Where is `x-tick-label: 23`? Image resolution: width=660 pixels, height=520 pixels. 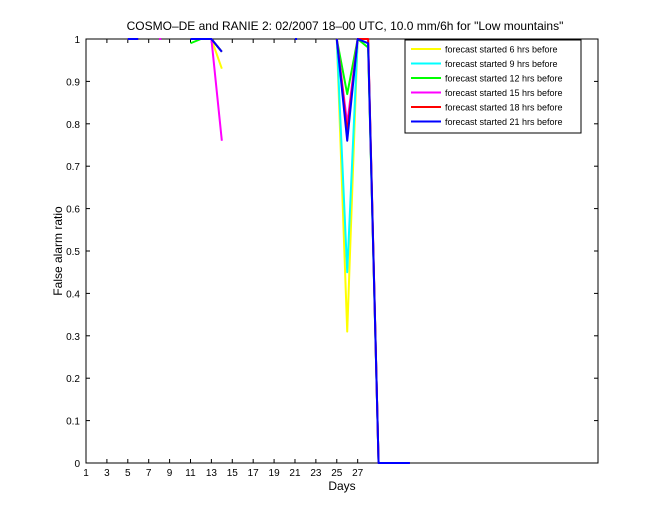
x-tick-label: 23 is located at coordinates (316, 473).